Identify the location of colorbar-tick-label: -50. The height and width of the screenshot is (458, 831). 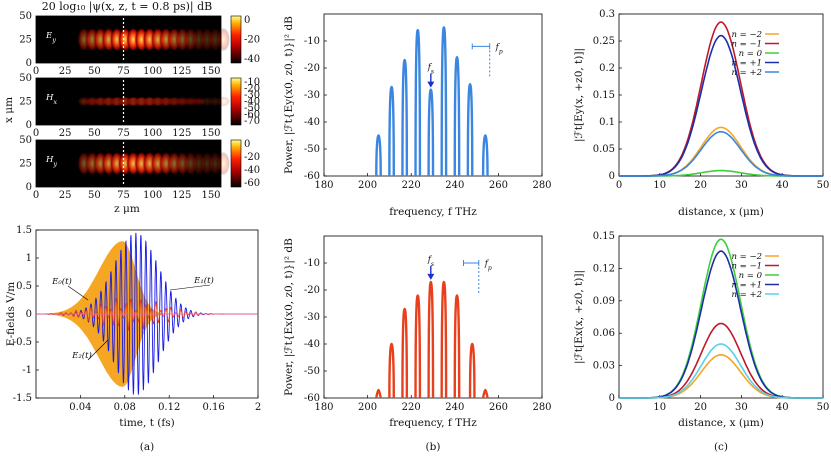
(252, 108).